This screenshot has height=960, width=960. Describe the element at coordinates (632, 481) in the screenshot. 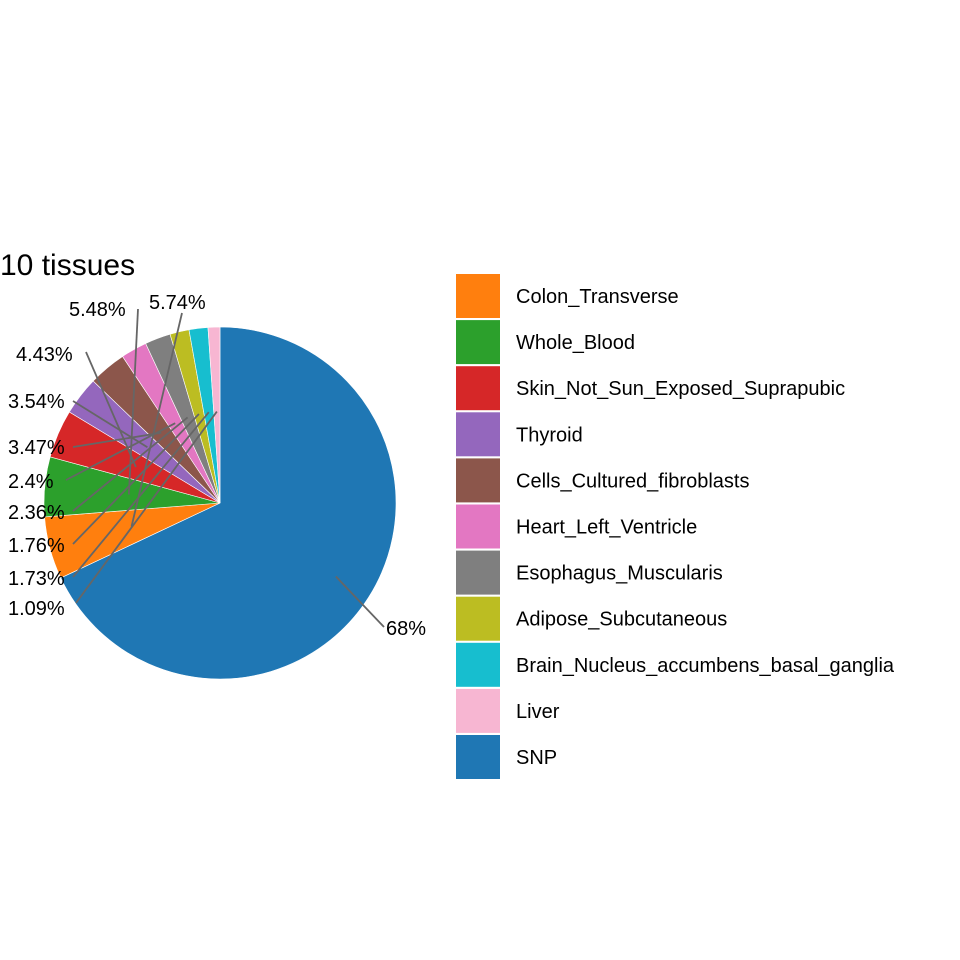

I see `legend-label-cells-cultured-fibroblasts: Cells_Cultured_fibroblasts` at that location.